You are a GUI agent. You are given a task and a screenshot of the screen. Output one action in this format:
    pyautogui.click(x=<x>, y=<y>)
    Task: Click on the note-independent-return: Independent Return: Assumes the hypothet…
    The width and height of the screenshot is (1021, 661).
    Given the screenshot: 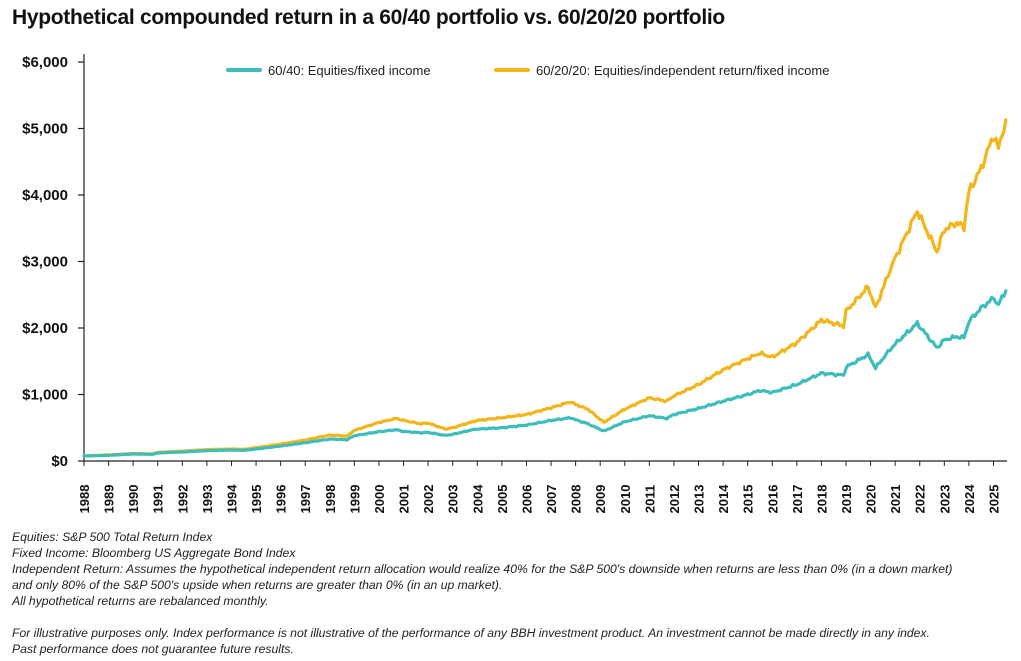 What is the action you would take?
    pyautogui.click(x=482, y=569)
    